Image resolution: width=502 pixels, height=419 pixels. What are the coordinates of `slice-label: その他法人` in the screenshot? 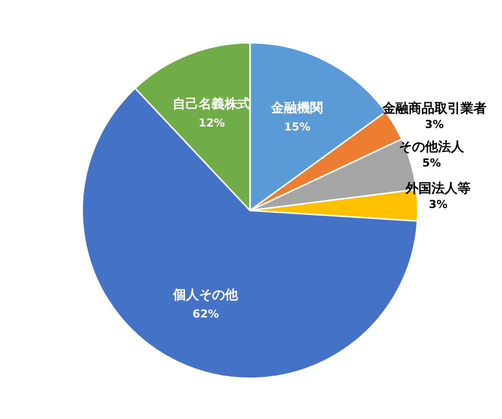 It's located at (432, 148).